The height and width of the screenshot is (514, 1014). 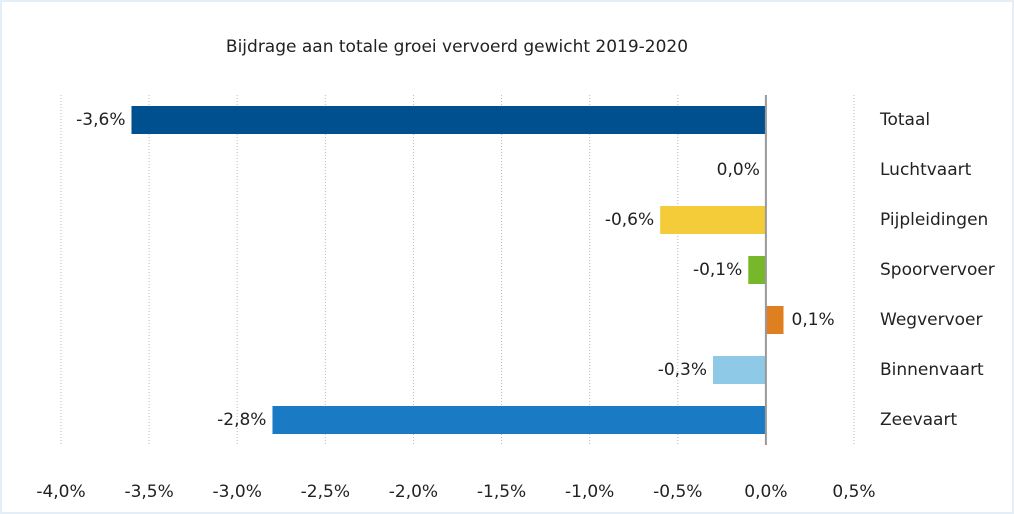 What do you see at coordinates (682, 370) in the screenshot?
I see `value-label: -0,3%` at bounding box center [682, 370].